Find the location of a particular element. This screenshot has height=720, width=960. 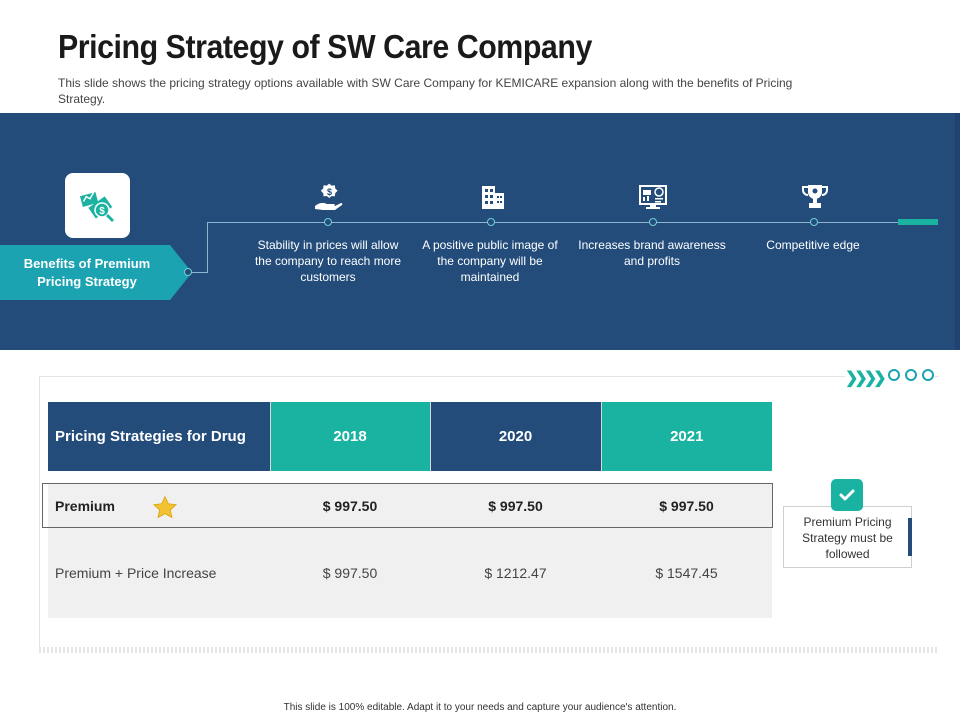

timeline-connector-horizontal is located at coordinates (198, 272).